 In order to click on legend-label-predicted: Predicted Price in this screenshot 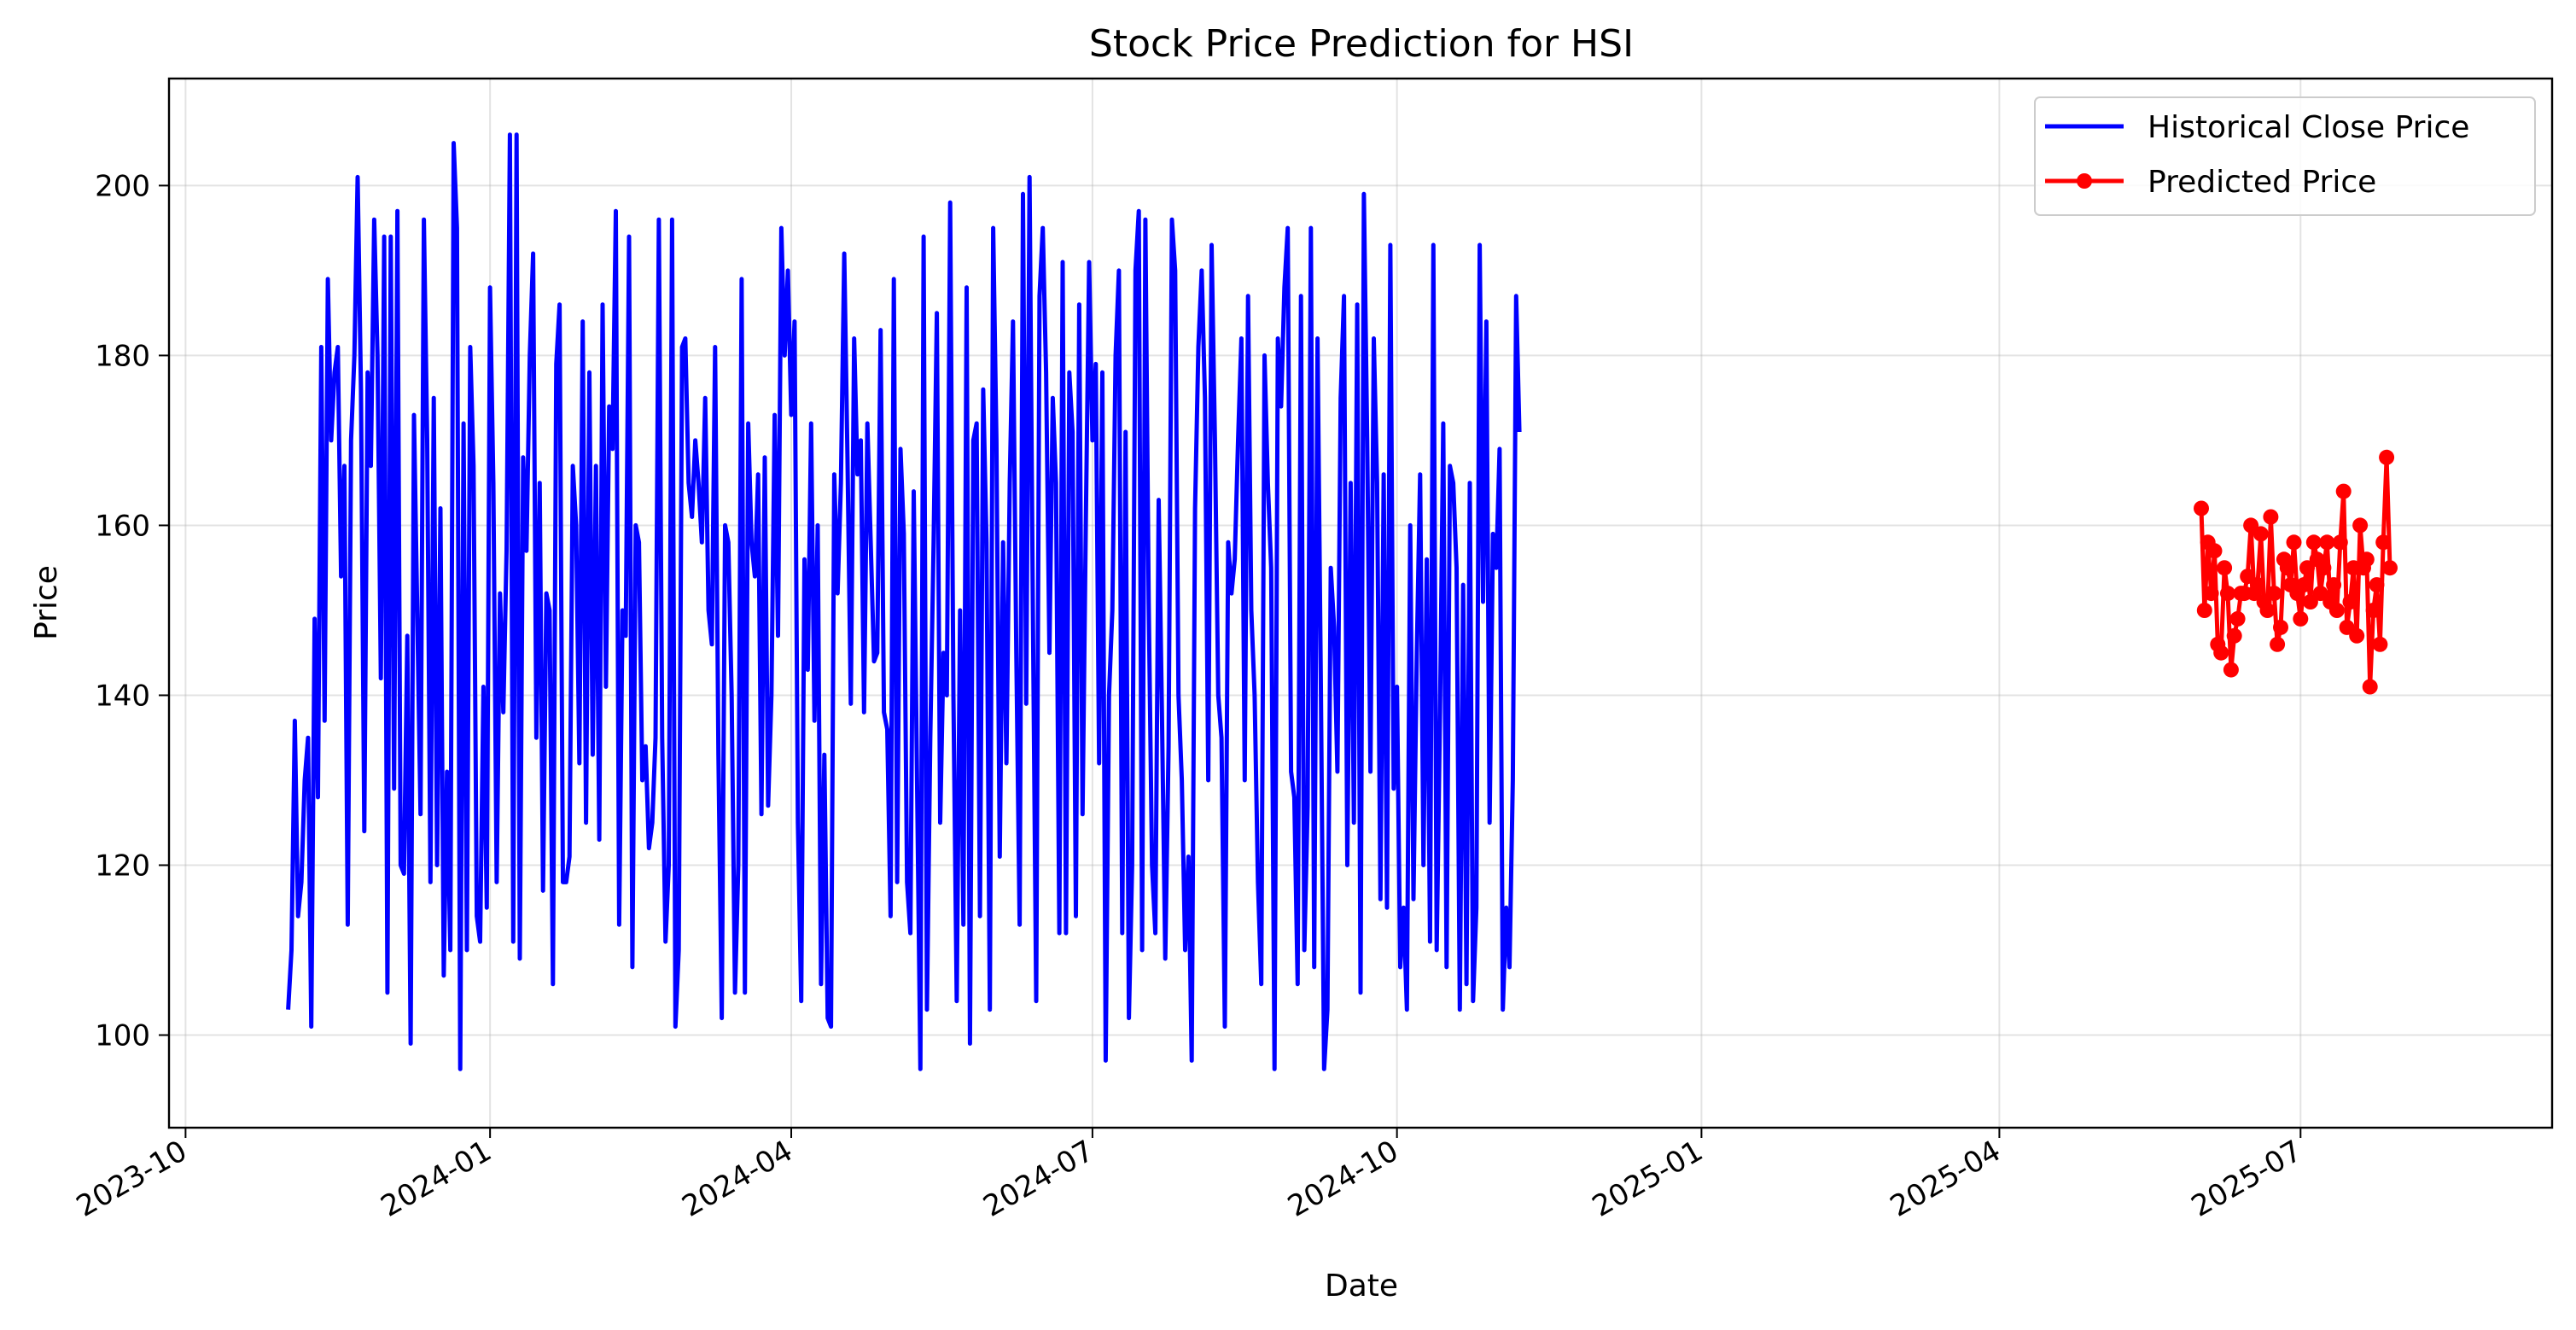, I will do `click(2262, 182)`.